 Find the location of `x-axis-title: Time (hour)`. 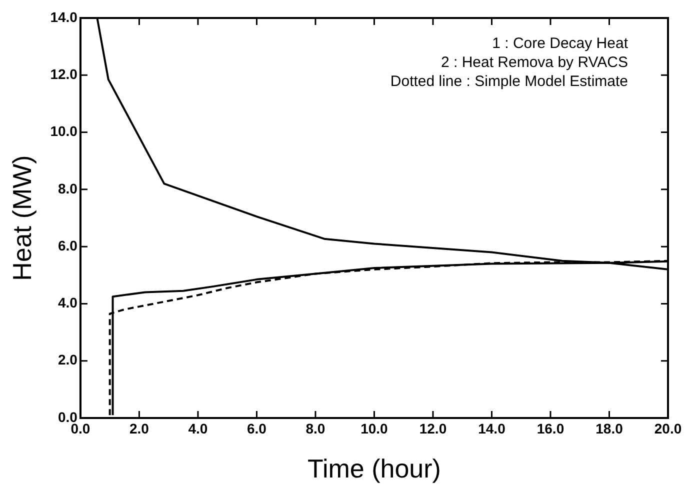

x-axis-title: Time (hour) is located at coordinates (374, 469).